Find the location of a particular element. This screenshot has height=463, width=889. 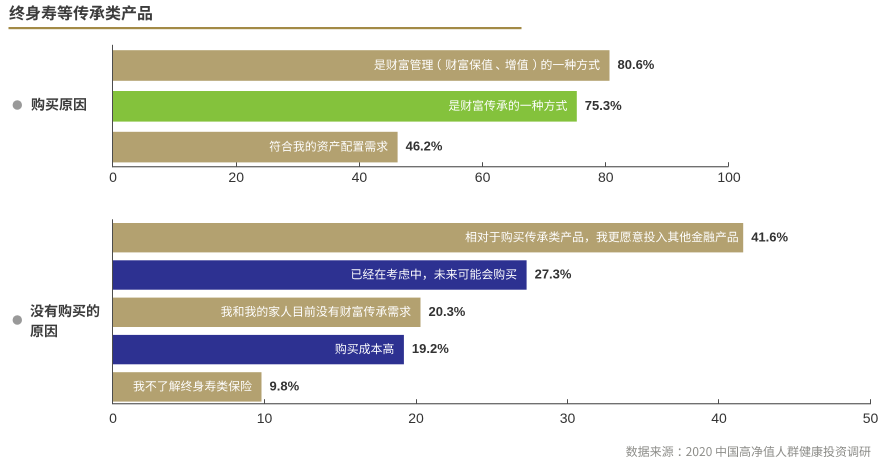

svg-text: 60 is located at coordinates (483, 177).